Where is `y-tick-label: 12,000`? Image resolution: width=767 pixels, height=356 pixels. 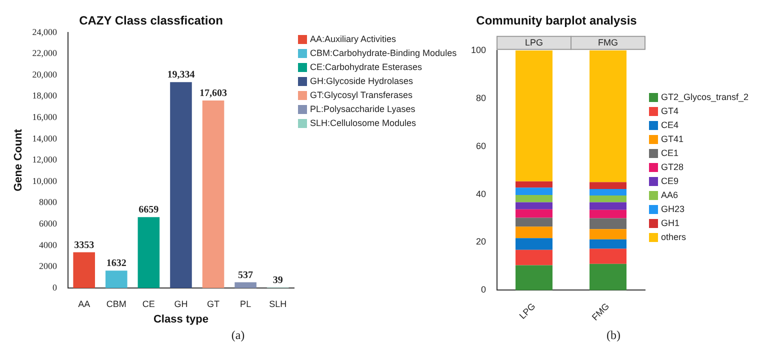
y-tick-label: 12,000 is located at coordinates (45, 159).